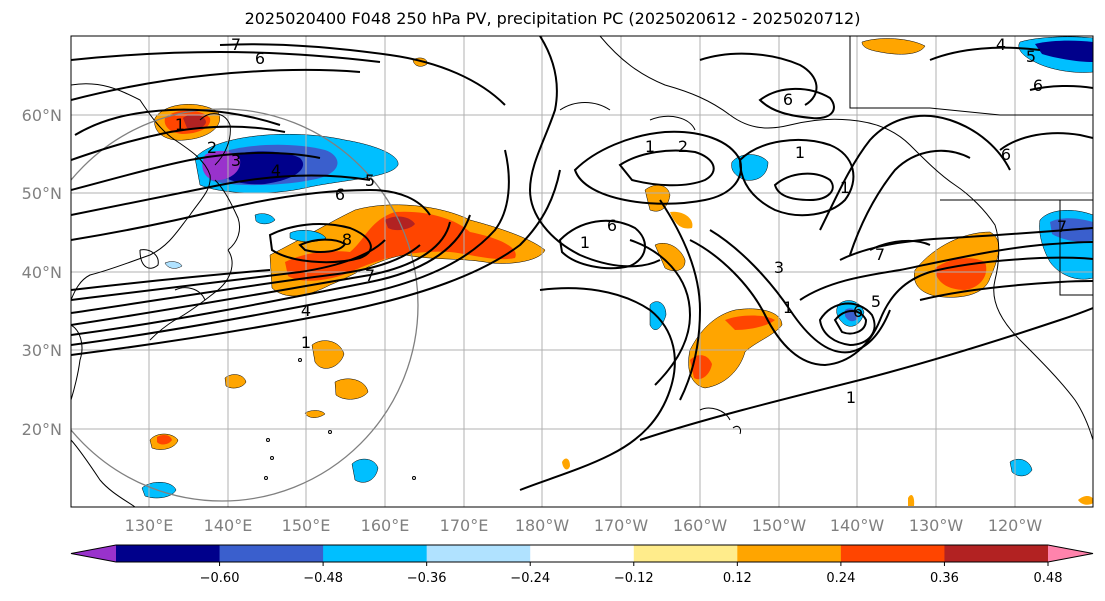  Describe the element at coordinates (42, 429) in the screenshot. I see `lat-tick-label: 20°N` at that location.